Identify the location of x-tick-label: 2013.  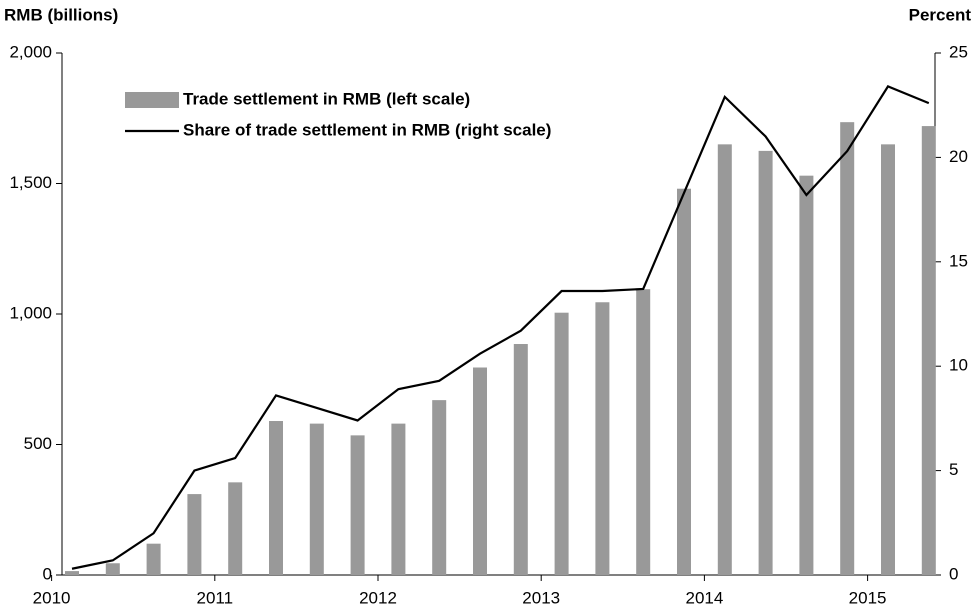
(541, 597).